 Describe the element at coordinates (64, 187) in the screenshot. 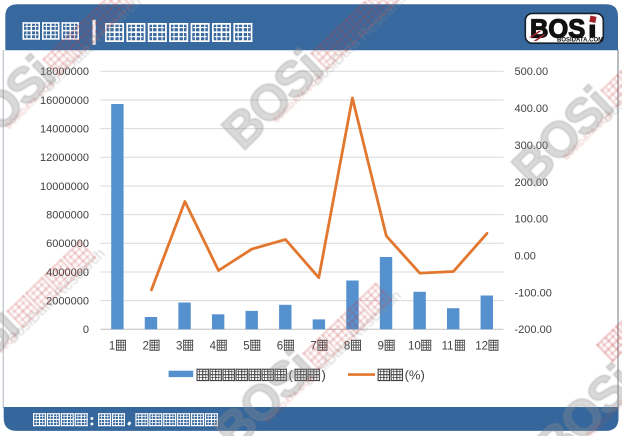

I see `svg-text: 10000000` at that location.